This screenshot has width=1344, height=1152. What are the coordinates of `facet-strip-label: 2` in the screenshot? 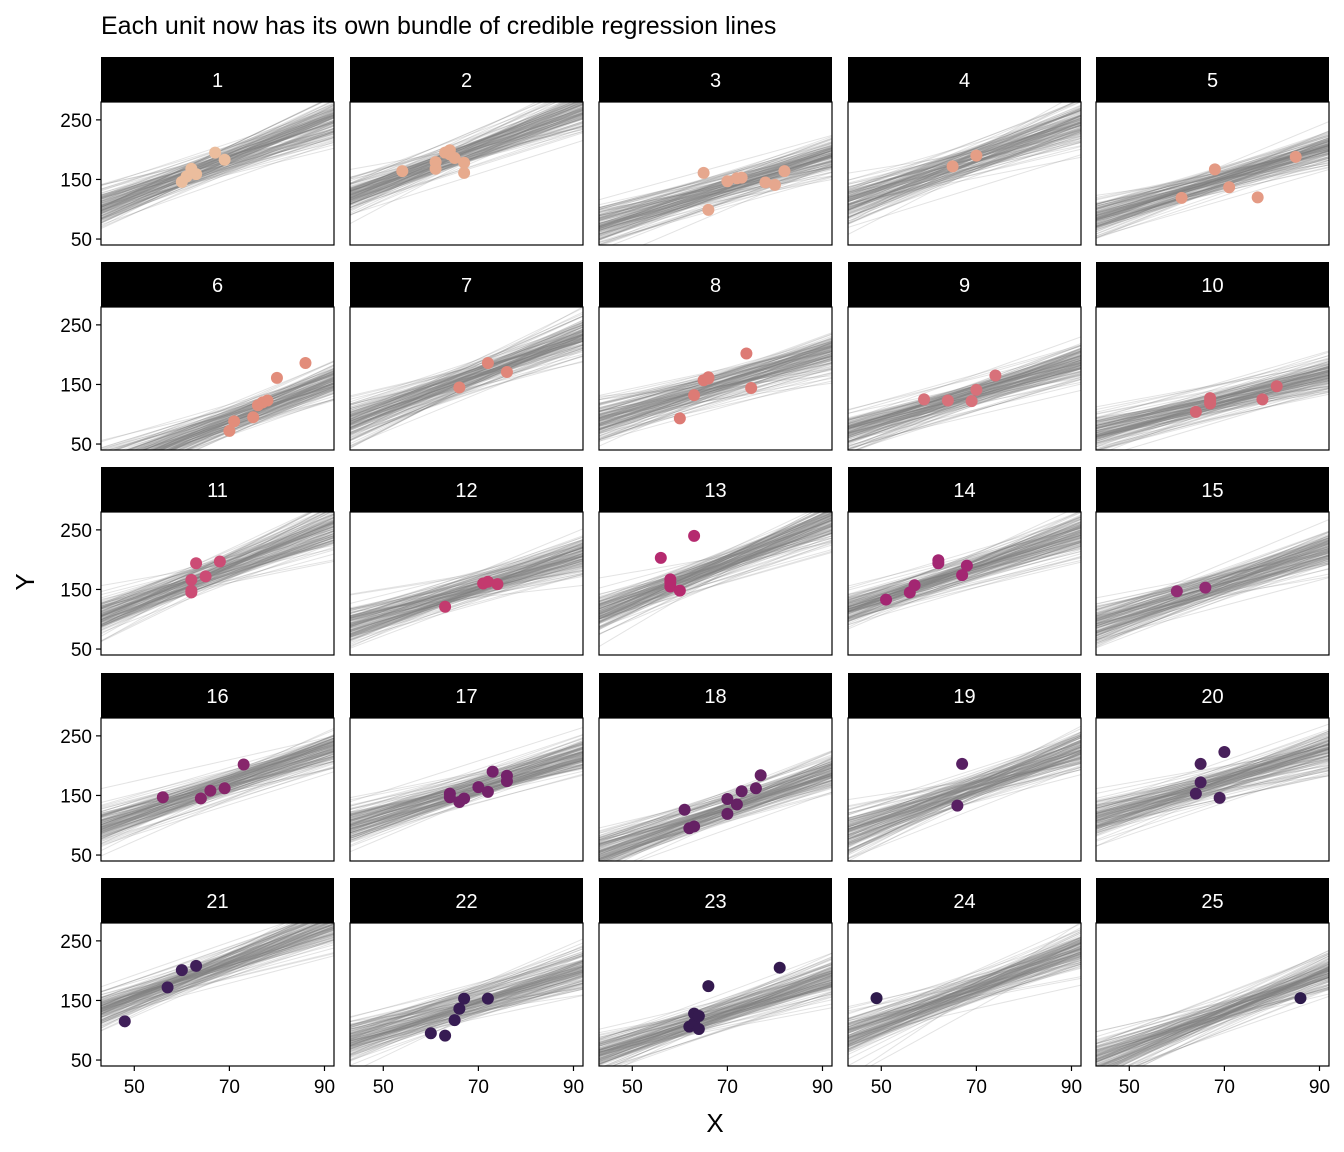 It's located at (466, 81).